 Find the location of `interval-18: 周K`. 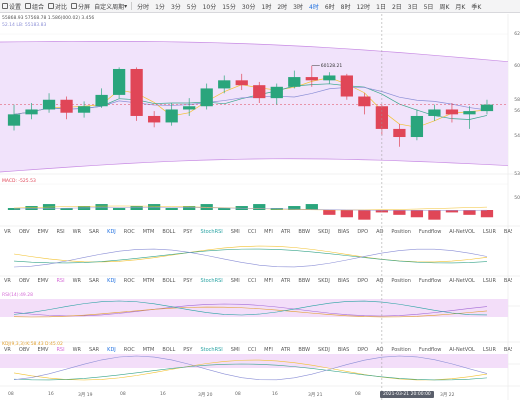

interval-18: 周K is located at coordinates (444, 7).